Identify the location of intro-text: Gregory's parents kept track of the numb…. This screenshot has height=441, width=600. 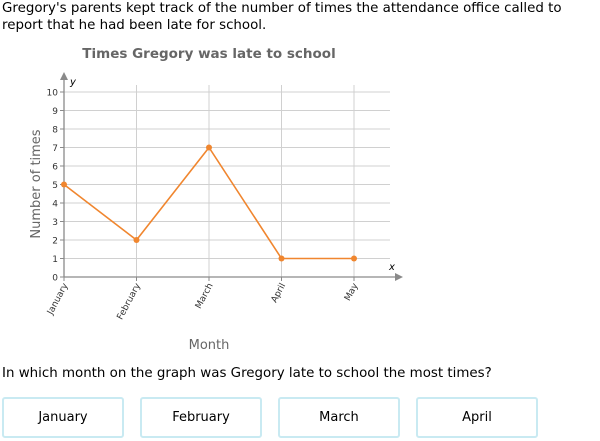
(282, 17).